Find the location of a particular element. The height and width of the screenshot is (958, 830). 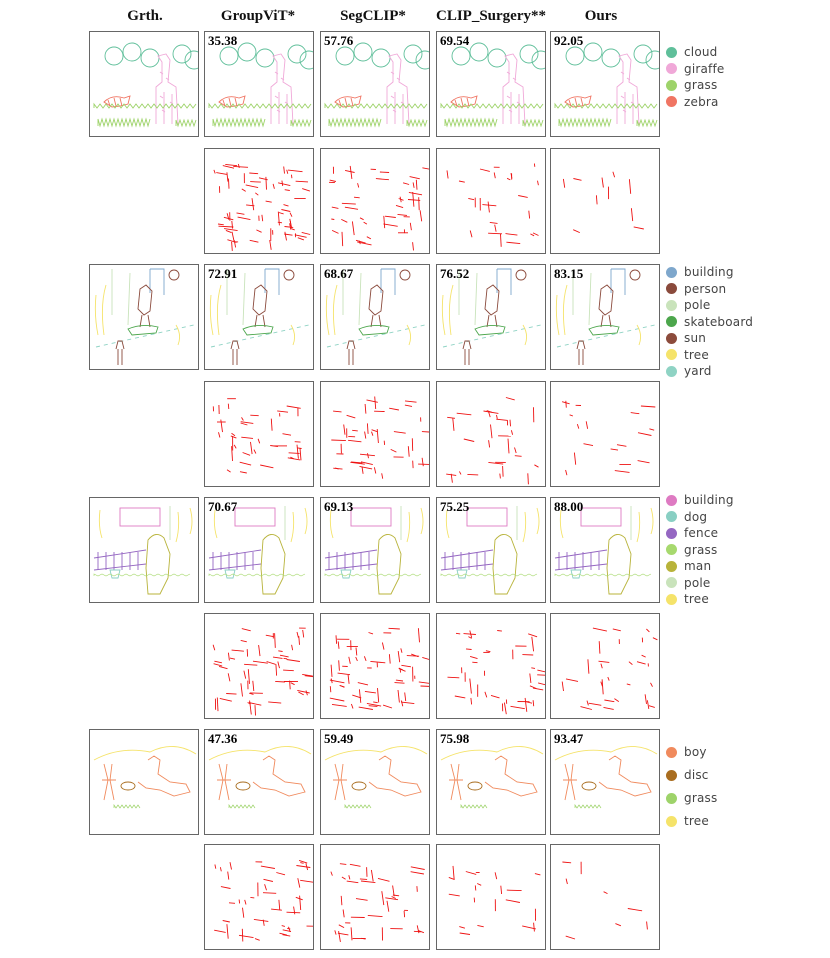

legend-item: grass is located at coordinates (691, 550).